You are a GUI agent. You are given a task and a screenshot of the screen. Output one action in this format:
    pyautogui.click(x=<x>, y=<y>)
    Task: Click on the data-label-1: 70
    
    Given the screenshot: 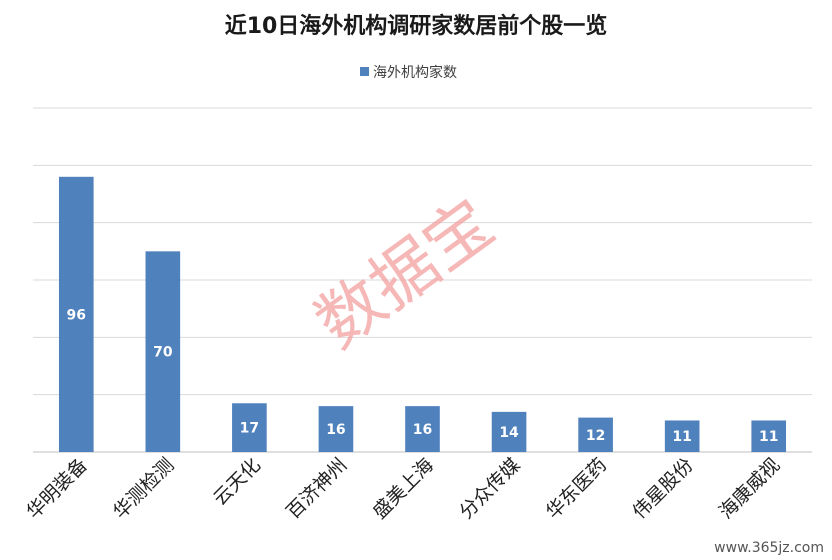 What is the action you would take?
    pyautogui.click(x=163, y=353)
    